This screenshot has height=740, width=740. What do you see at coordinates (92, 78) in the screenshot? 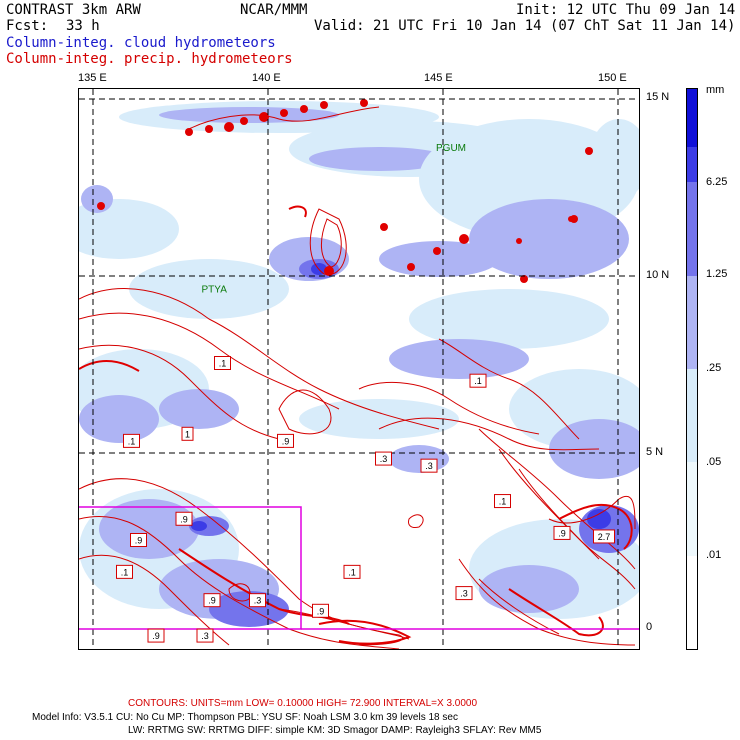
I see `lon-label-135e: 135 E` at bounding box center [92, 78].